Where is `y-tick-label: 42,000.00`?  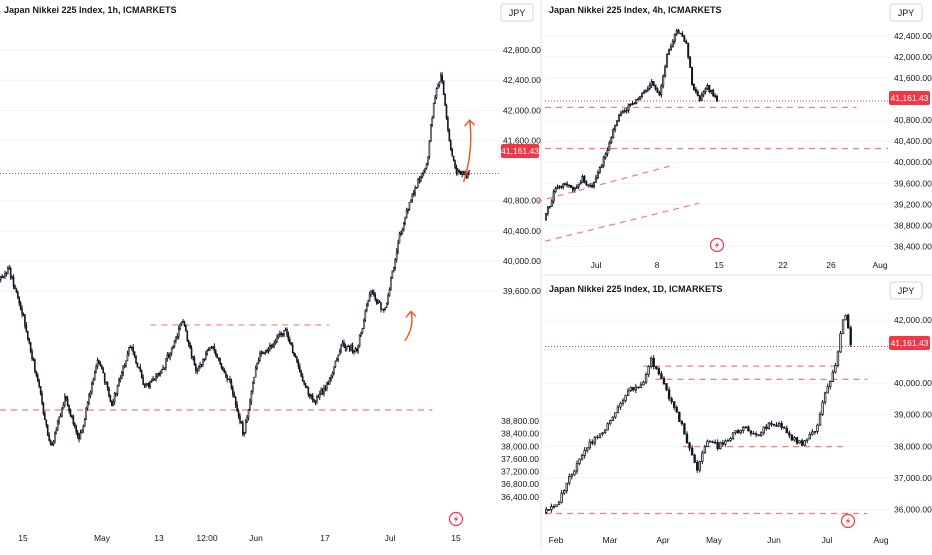
y-tick-label: 42,000.00 is located at coordinates (913, 57).